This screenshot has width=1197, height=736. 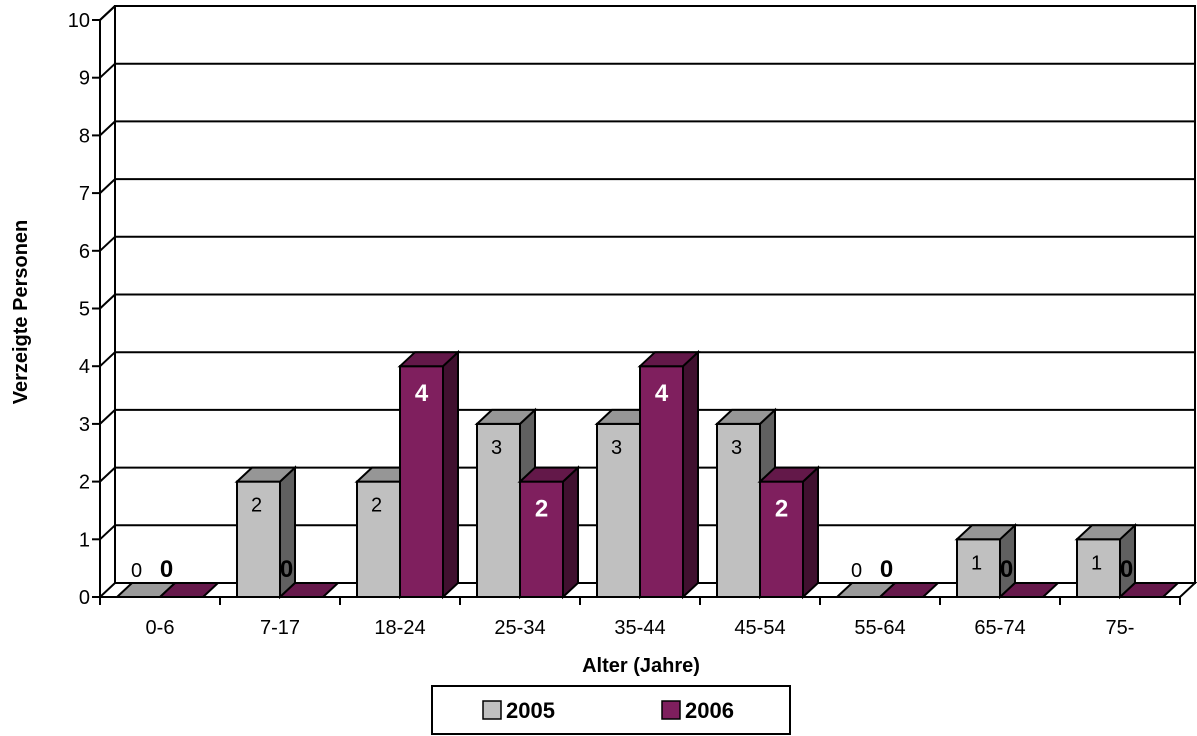 I want to click on x-tick-label: 75-, so click(x=1120, y=628).